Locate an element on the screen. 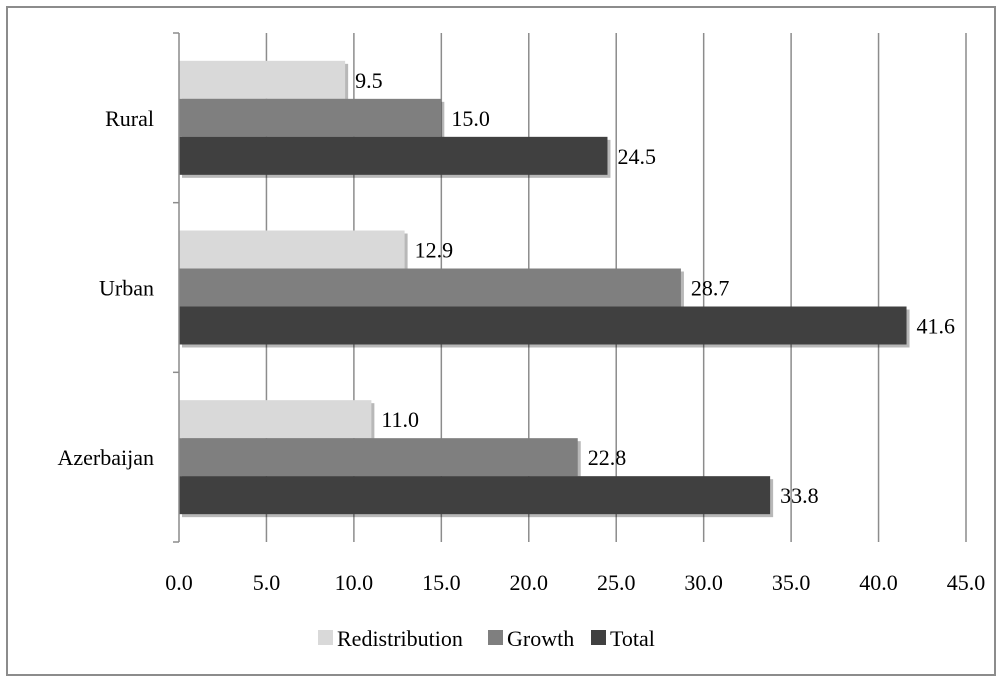 Image resolution: width=1005 pixels, height=681 pixels. data-label: 11.0 is located at coordinates (400, 419).